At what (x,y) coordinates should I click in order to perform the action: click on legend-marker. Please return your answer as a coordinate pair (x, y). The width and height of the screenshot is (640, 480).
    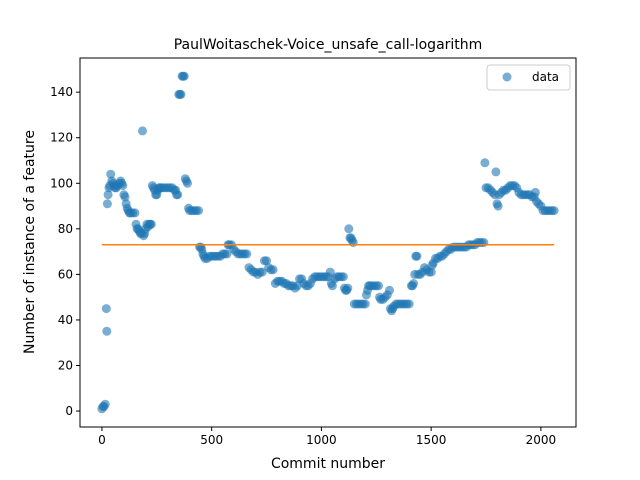
    Looking at the image, I should click on (507, 77).